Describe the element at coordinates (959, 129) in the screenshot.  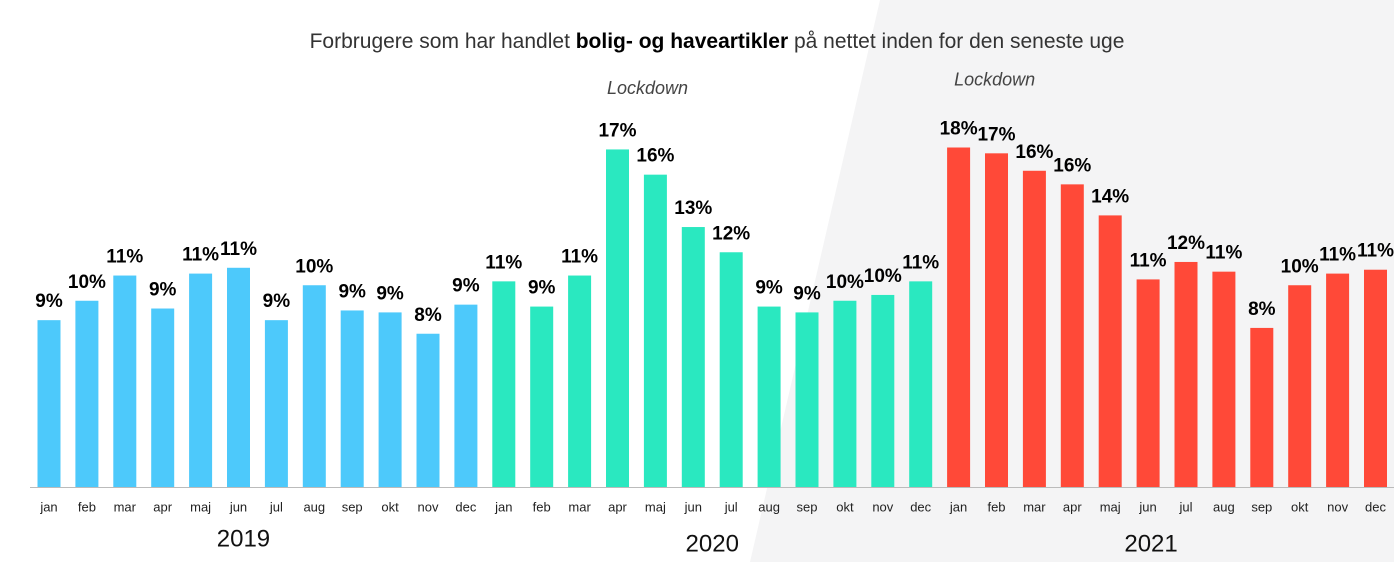
I see `data-label: 18%` at that location.